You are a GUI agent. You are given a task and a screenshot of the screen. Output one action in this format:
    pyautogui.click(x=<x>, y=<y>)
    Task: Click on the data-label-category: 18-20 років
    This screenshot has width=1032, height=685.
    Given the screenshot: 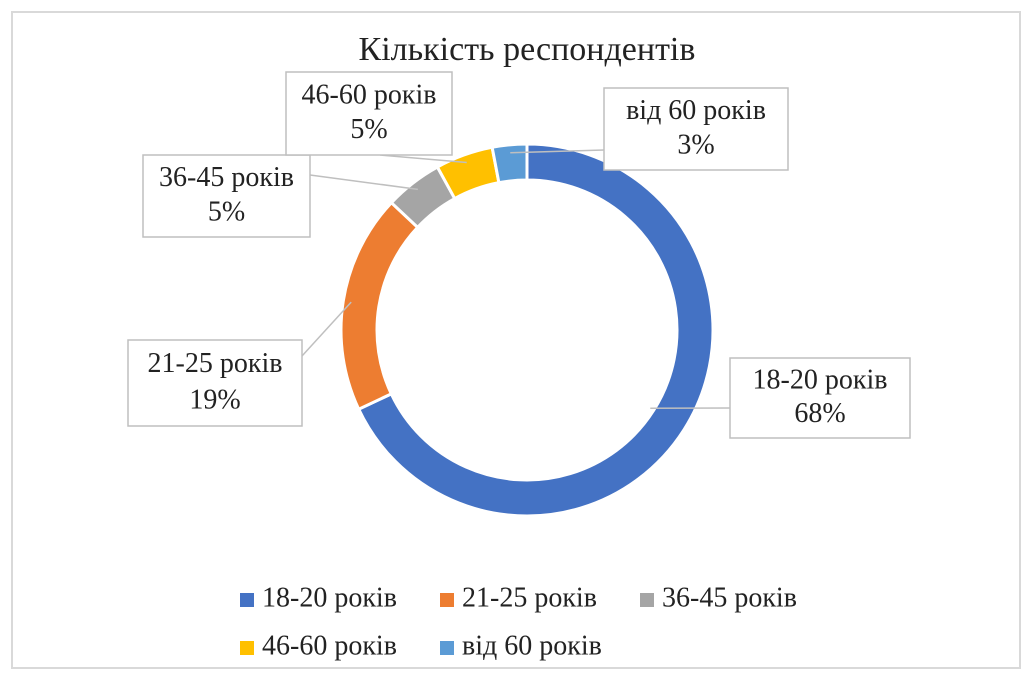 What is the action you would take?
    pyautogui.click(x=820, y=379)
    